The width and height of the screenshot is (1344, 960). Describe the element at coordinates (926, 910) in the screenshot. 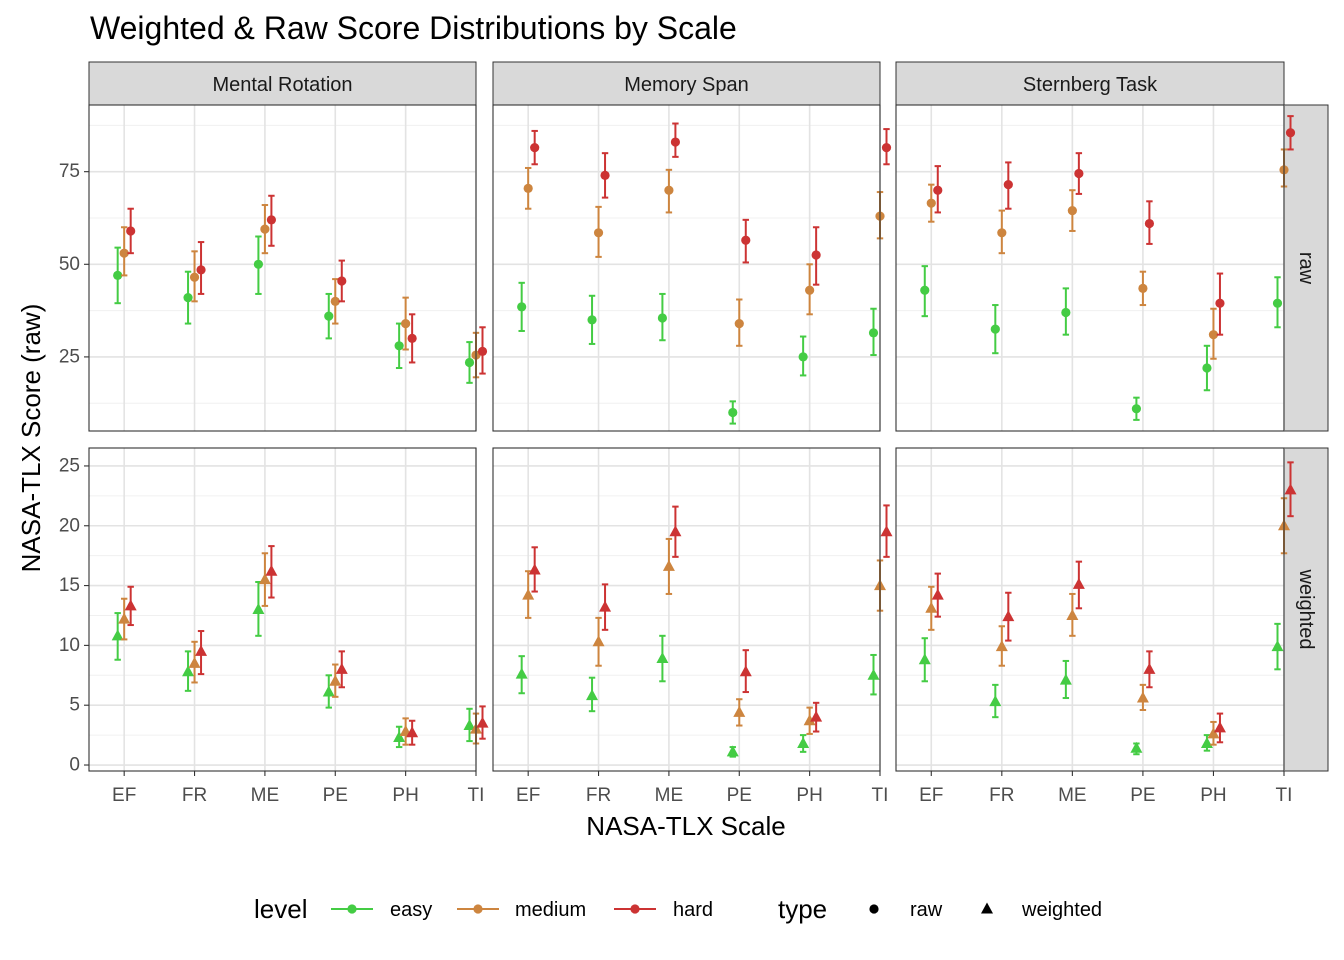

I see `legend-label-raw: raw` at that location.